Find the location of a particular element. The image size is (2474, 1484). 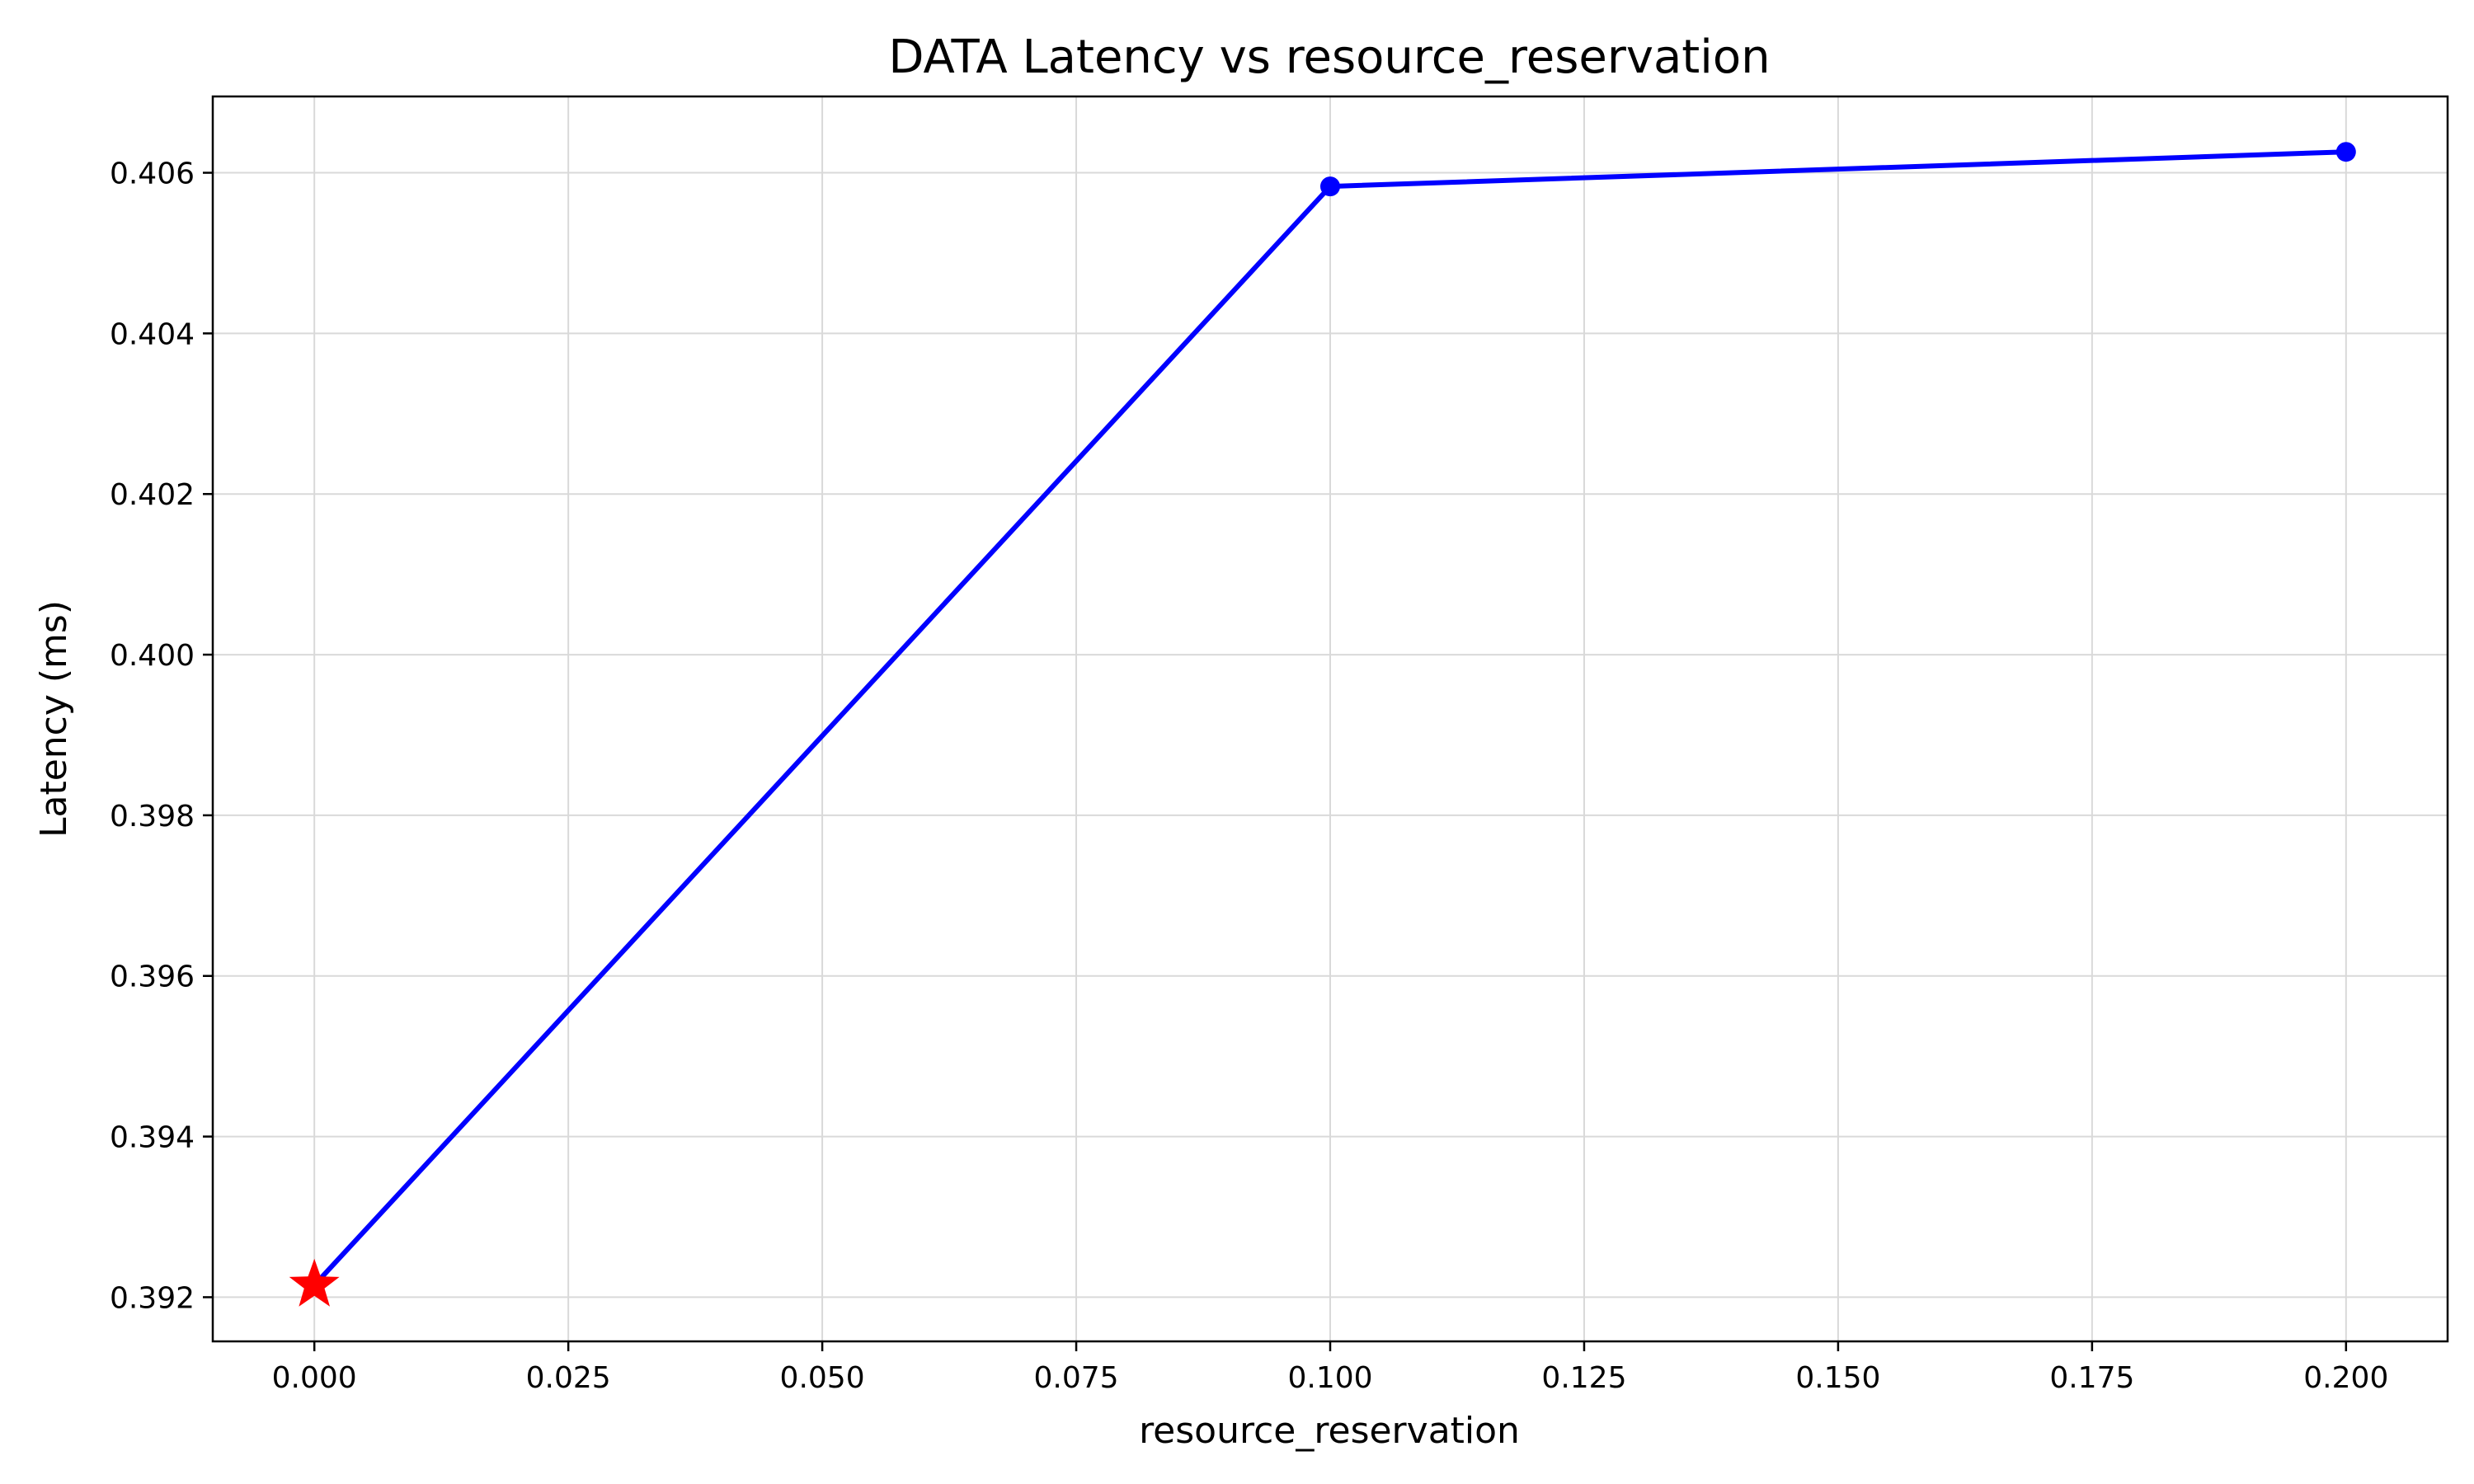

y-tick-label: 0.402 is located at coordinates (152, 495).